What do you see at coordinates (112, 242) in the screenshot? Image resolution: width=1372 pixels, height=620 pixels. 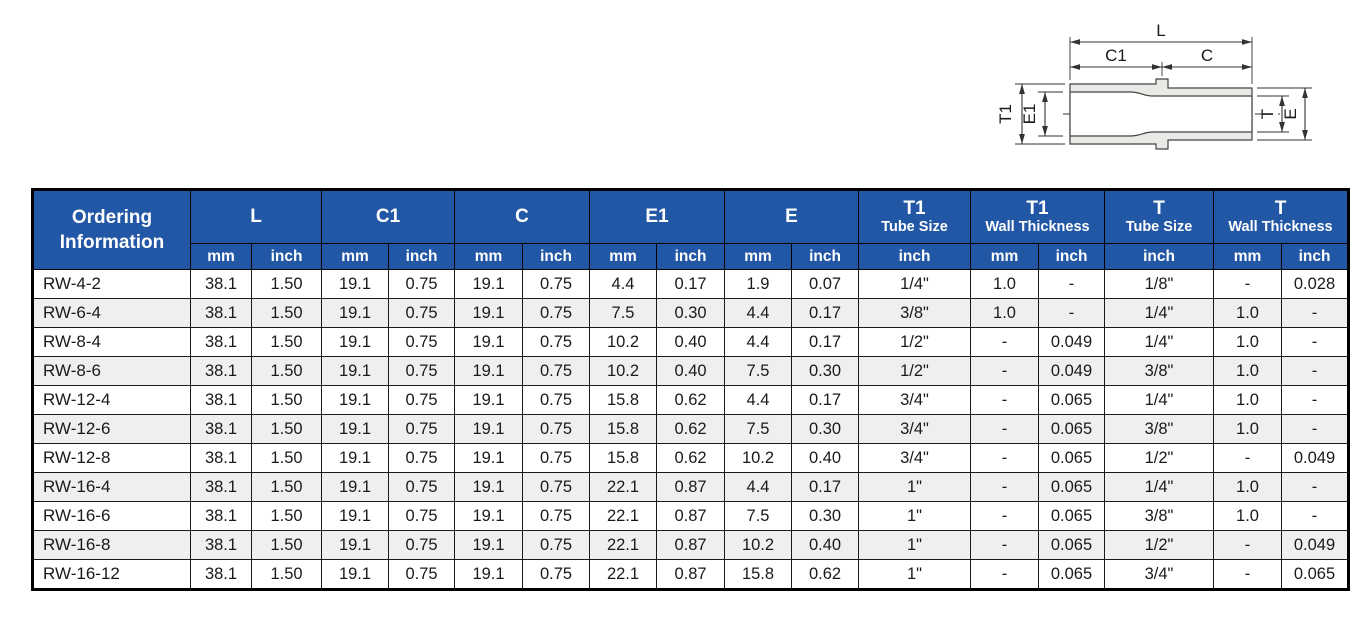 I see `corner-line2: Information` at bounding box center [112, 242].